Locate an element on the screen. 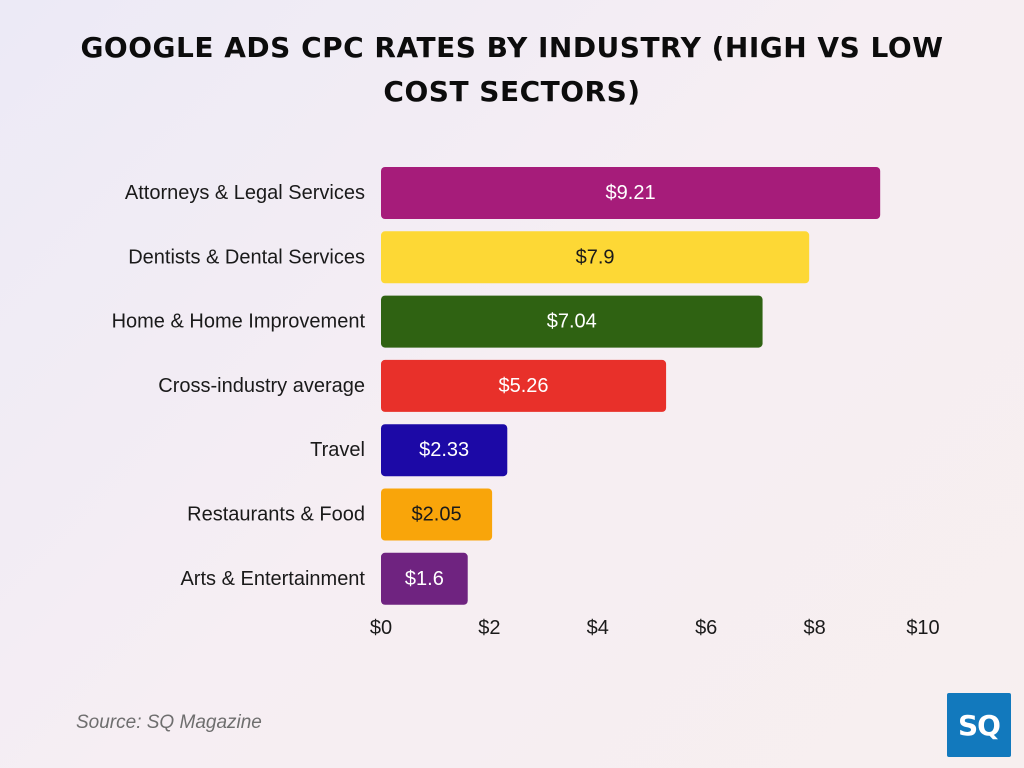 The height and width of the screenshot is (768, 1024). category-label: Cross-industry average is located at coordinates (261, 386).